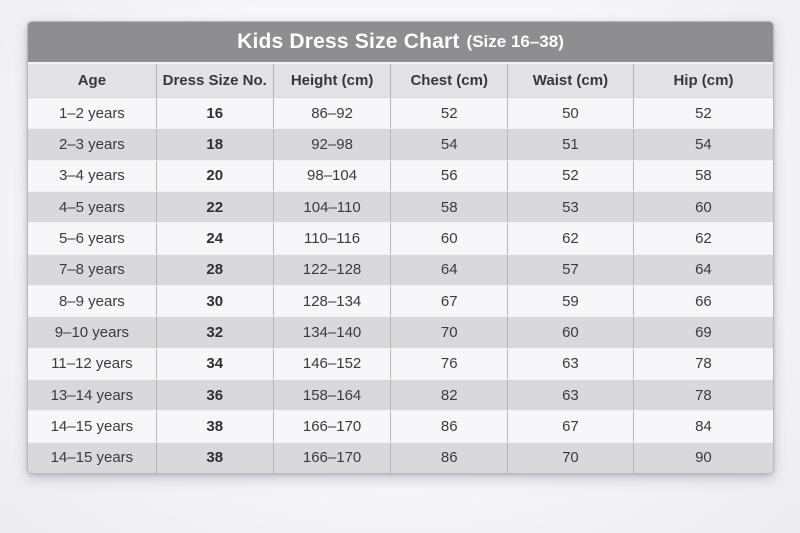 This screenshot has height=533, width=800. Describe the element at coordinates (92, 80) in the screenshot. I see `column-header: Age` at that location.